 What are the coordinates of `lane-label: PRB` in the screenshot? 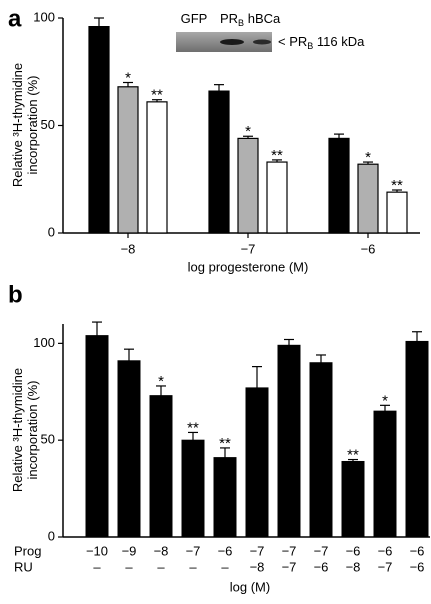 It's located at (232, 19).